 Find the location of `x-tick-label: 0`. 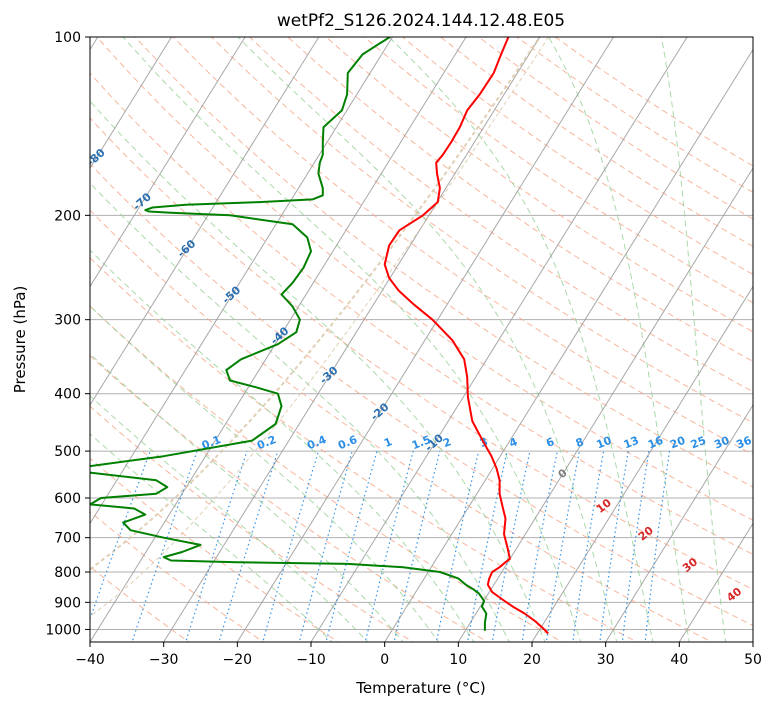

x-tick-label: 0 is located at coordinates (384, 660).